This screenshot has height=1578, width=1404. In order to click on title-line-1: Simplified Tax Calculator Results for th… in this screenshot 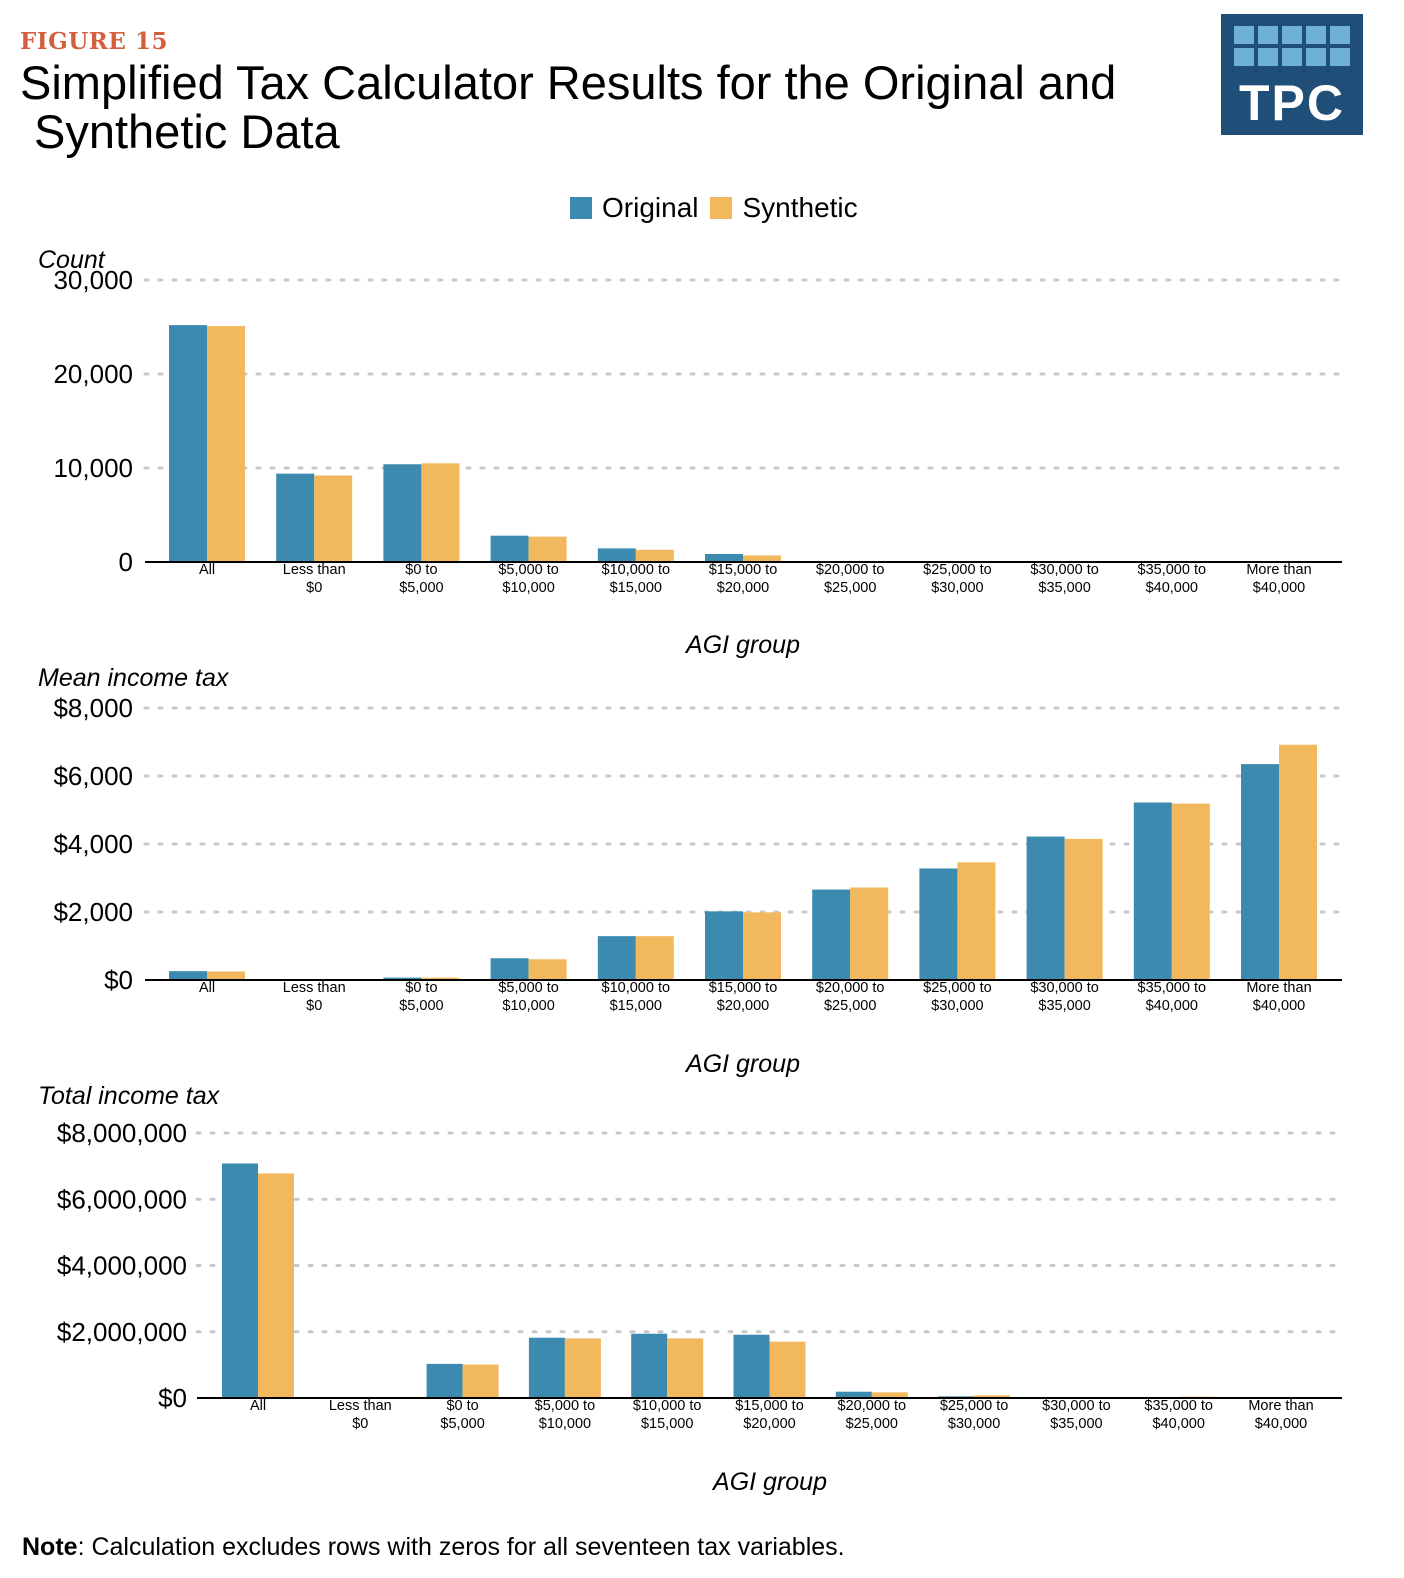, I will do `click(568, 82)`.